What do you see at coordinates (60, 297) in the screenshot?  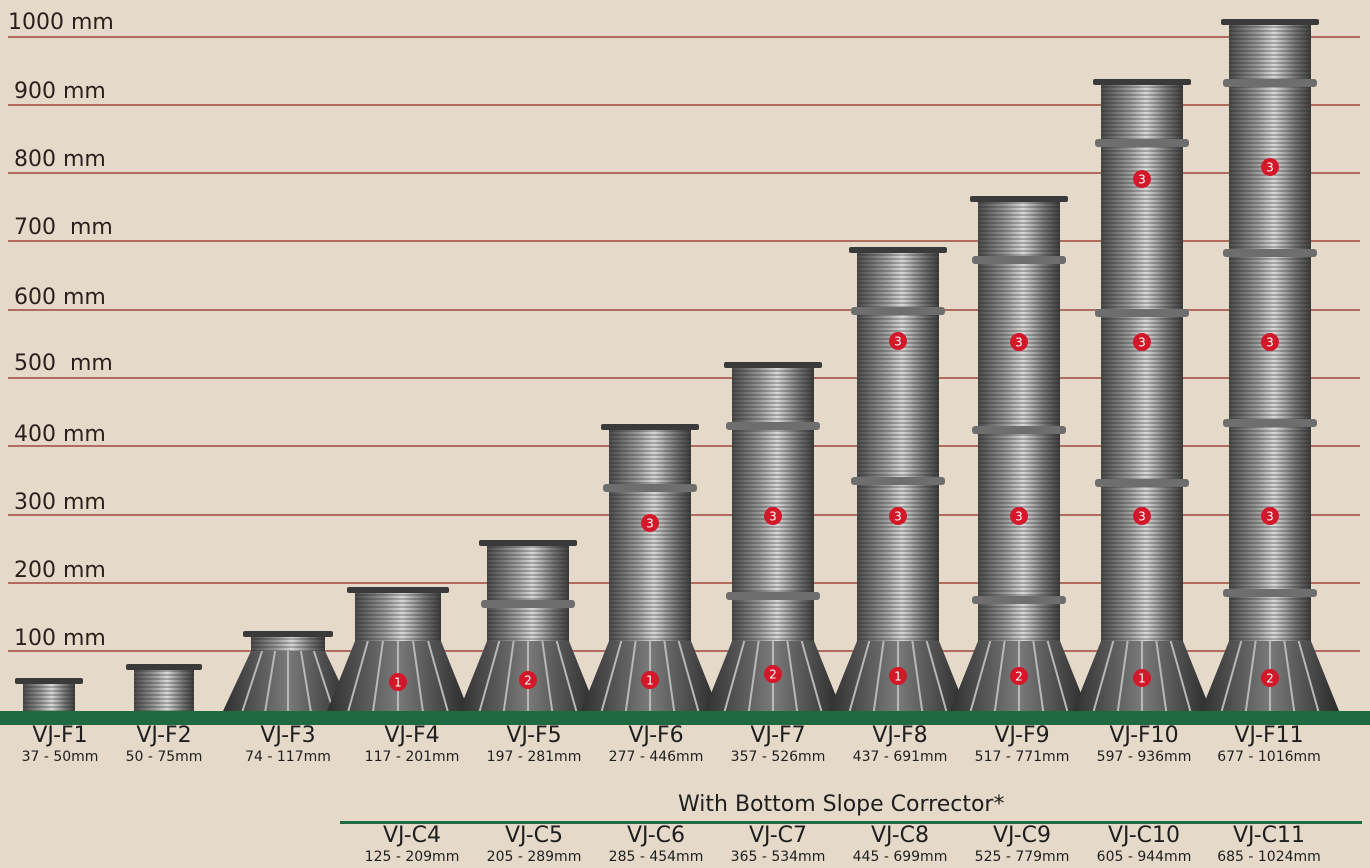 I see `scale-label-600: 600 mm` at bounding box center [60, 297].